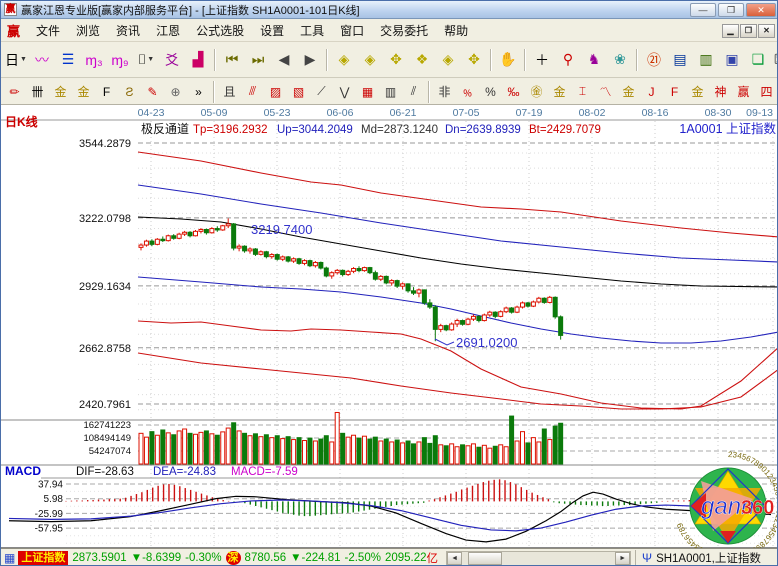 The width and height of the screenshot is (778, 566). What do you see at coordinates (88, 31) in the screenshot?
I see `menu-item-浏览: 浏览` at bounding box center [88, 31].